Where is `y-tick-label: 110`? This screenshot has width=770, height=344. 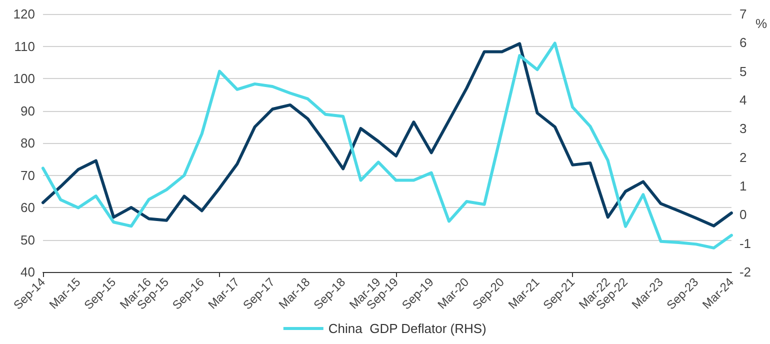
y-tick-label: 110 is located at coordinates (24, 46).